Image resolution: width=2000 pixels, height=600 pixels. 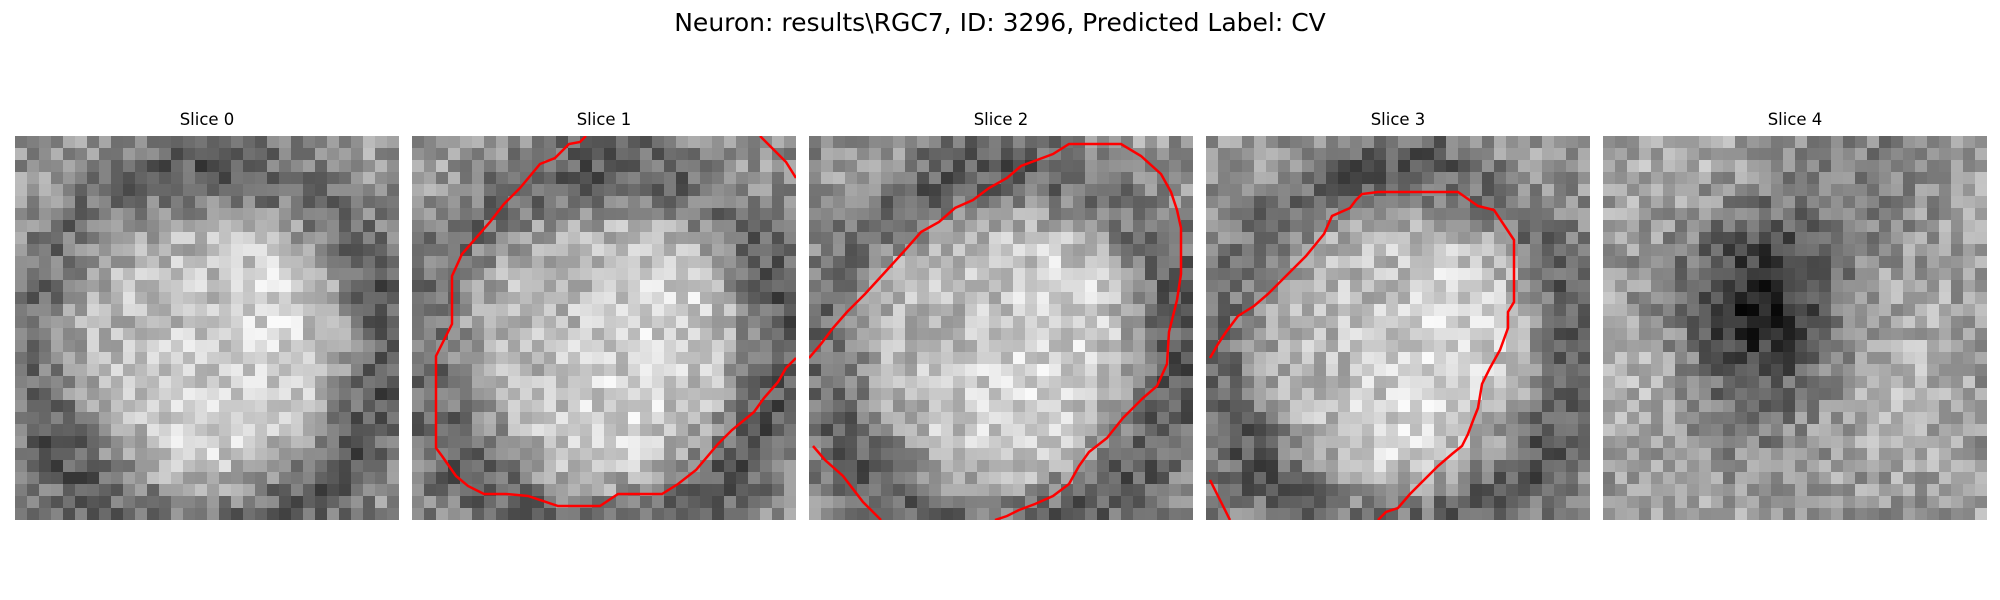 I want to click on slice-panel-3: Slice 3, so click(x=1398, y=315).